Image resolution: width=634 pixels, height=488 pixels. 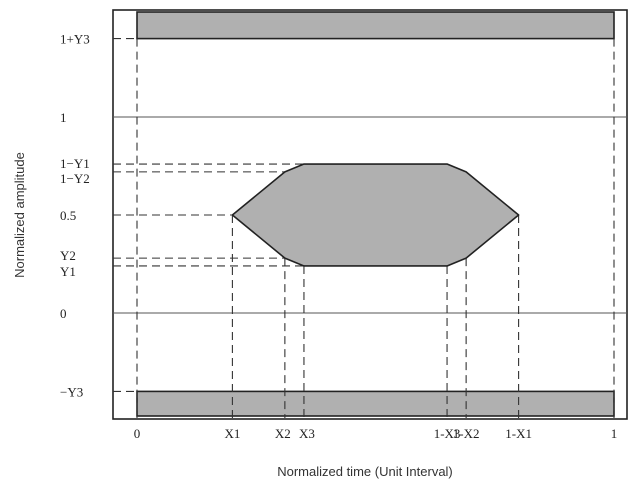 What do you see at coordinates (307, 433) in the screenshot?
I see `x-tick-X3: X3` at bounding box center [307, 433].